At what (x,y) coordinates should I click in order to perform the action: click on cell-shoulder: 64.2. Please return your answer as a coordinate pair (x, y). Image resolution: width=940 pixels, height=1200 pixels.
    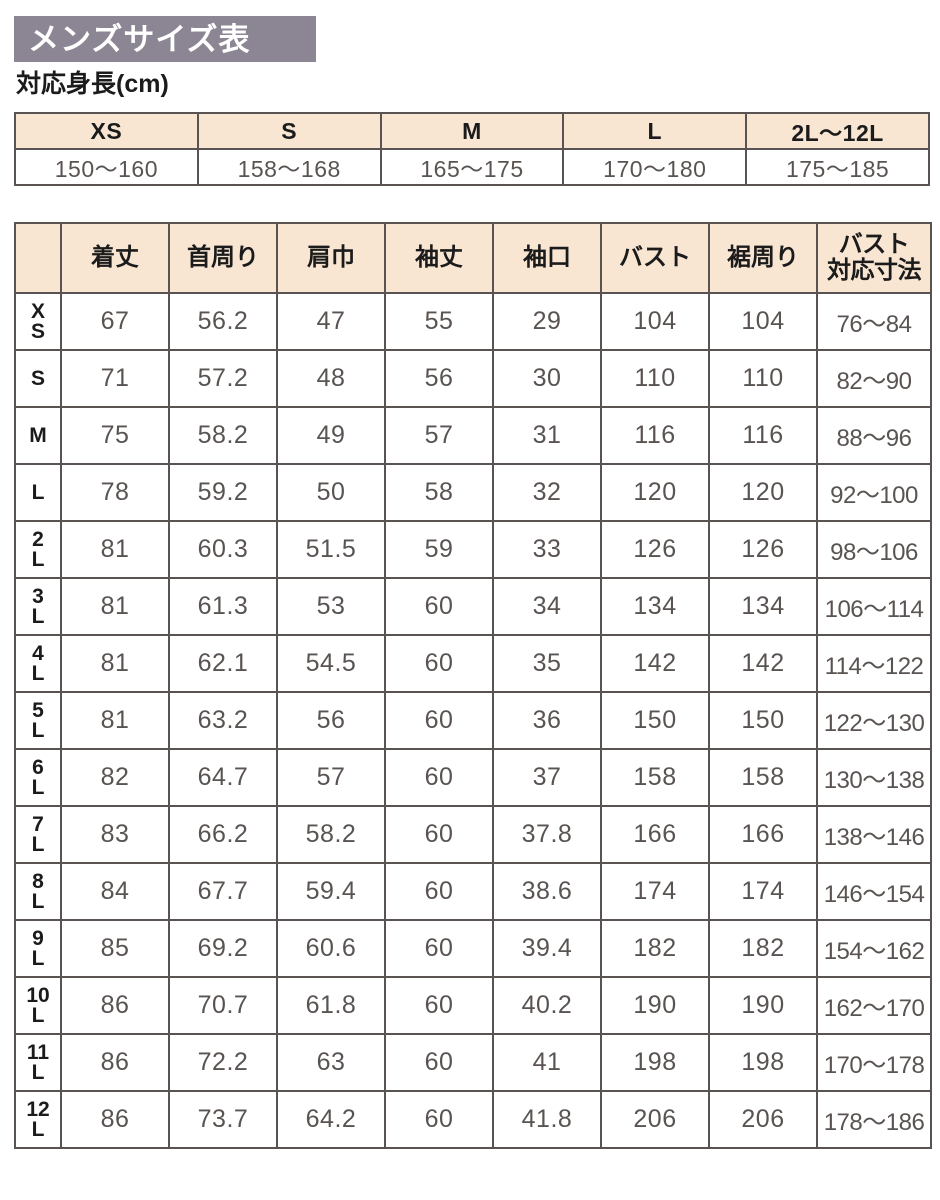
    Looking at the image, I should click on (331, 1119).